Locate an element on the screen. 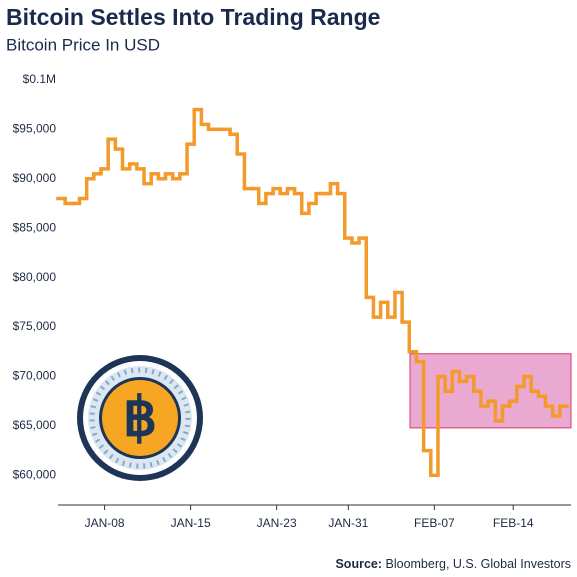  chart-title: Bitcoin Settles Into Trading Range is located at coordinates (193, 17).